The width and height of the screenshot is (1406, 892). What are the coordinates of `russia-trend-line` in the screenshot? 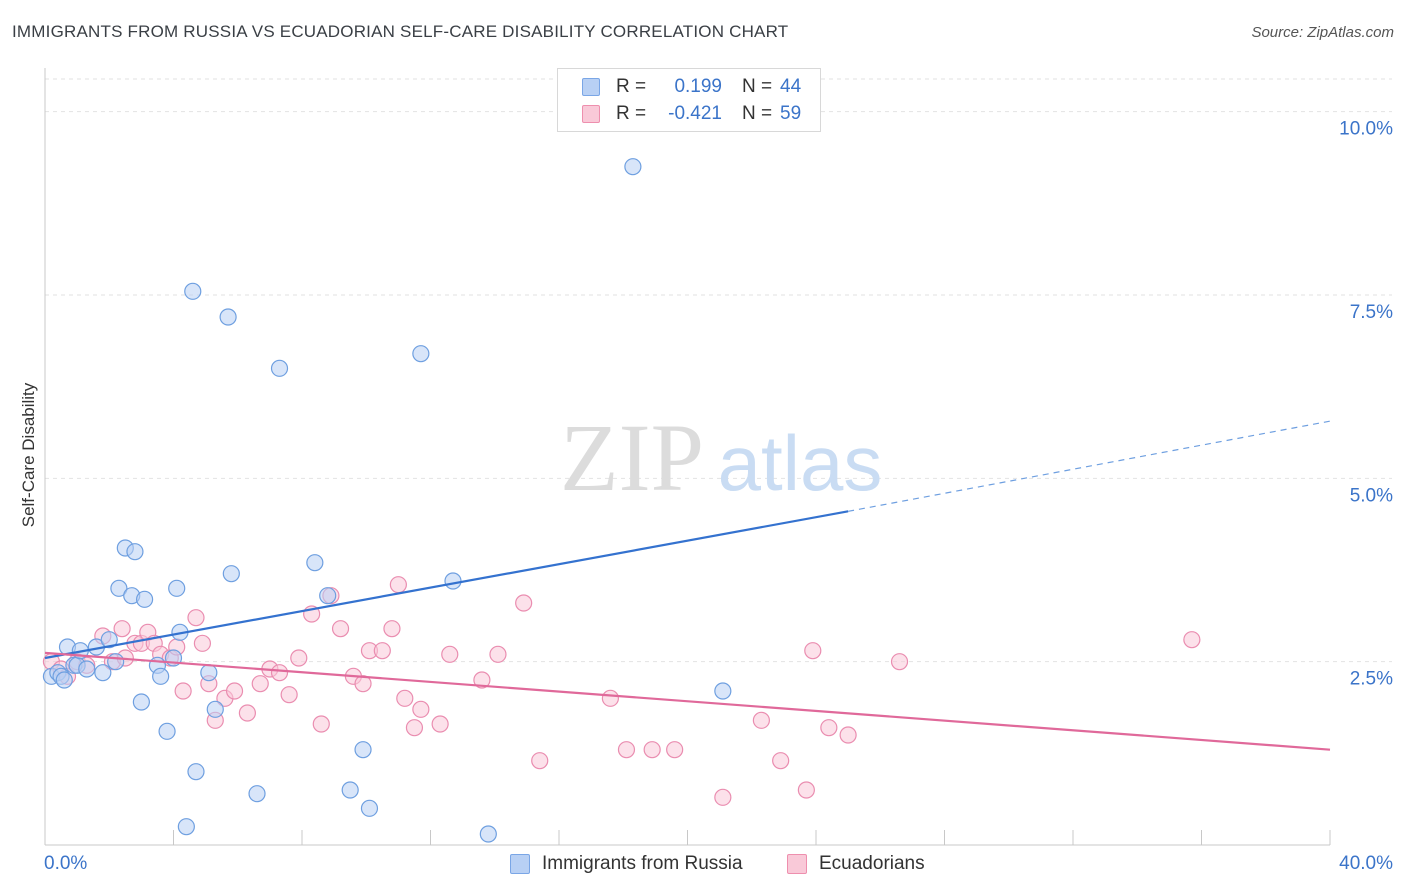 It's located at (446, 585).